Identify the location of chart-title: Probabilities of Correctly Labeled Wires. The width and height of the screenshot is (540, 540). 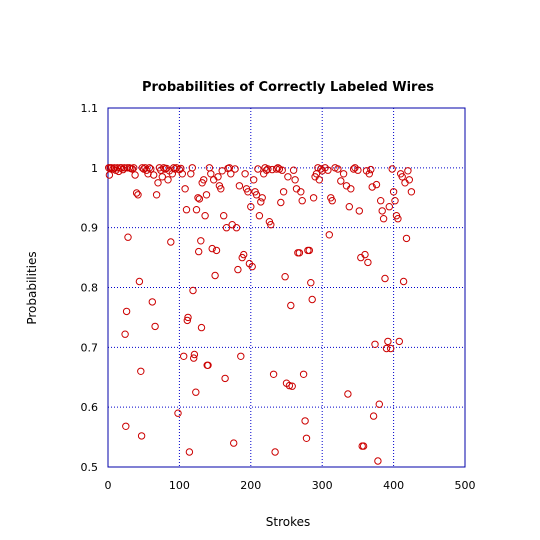
(288, 87).